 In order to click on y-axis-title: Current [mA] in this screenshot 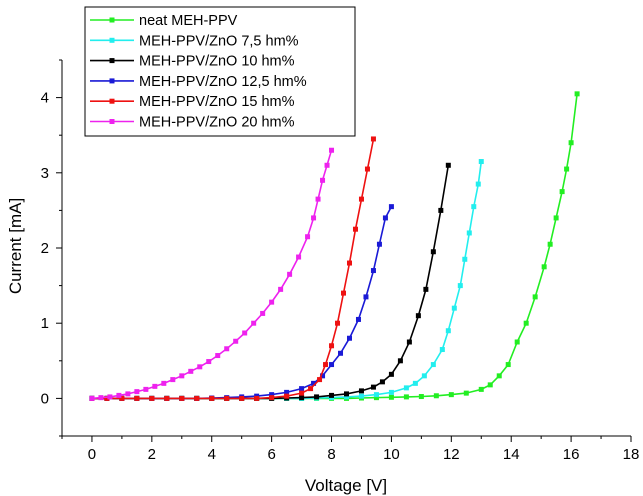, I will do `click(15, 246)`.